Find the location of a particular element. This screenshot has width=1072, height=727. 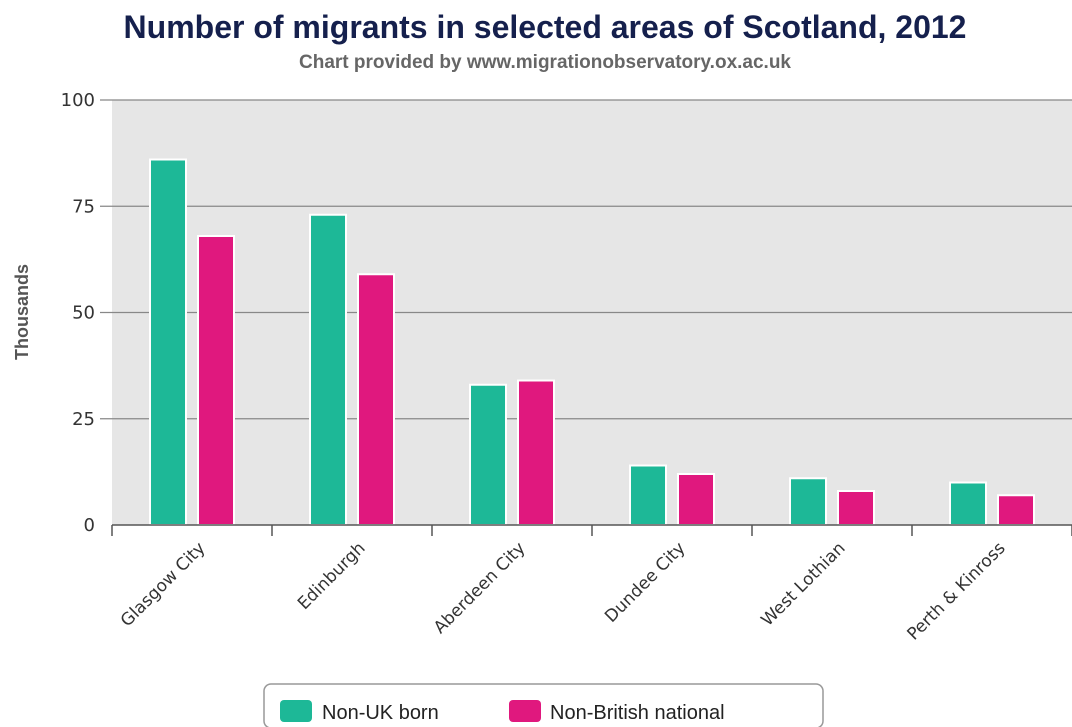

legend: Non-UK born Non-British national is located at coordinates (543, 705).